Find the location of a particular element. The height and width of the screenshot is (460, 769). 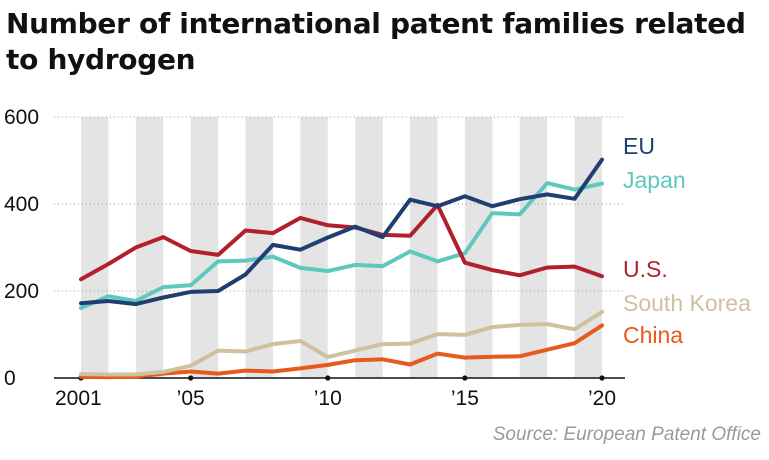

y-tick-label: 200 is located at coordinates (21, 291).